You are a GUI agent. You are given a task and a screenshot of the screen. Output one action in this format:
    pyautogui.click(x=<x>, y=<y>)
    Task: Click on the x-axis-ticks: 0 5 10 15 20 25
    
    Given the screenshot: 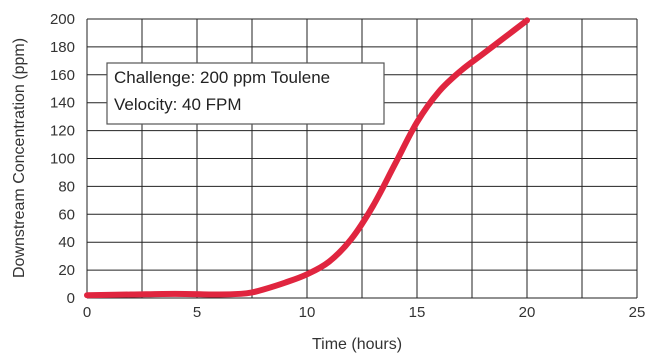 What is the action you would take?
    pyautogui.click(x=364, y=312)
    